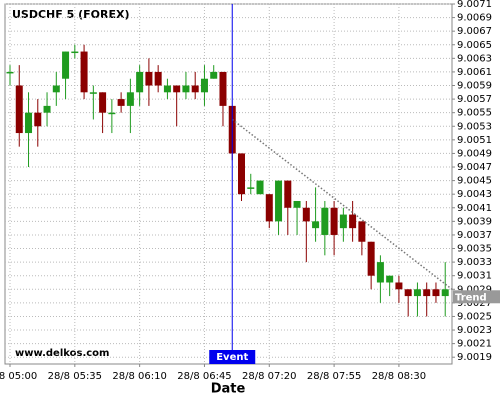 The width and height of the screenshot is (500, 400). What do you see at coordinates (474, 153) in the screenshot?
I see `y-tick-label: 9.0049` at bounding box center [474, 153].